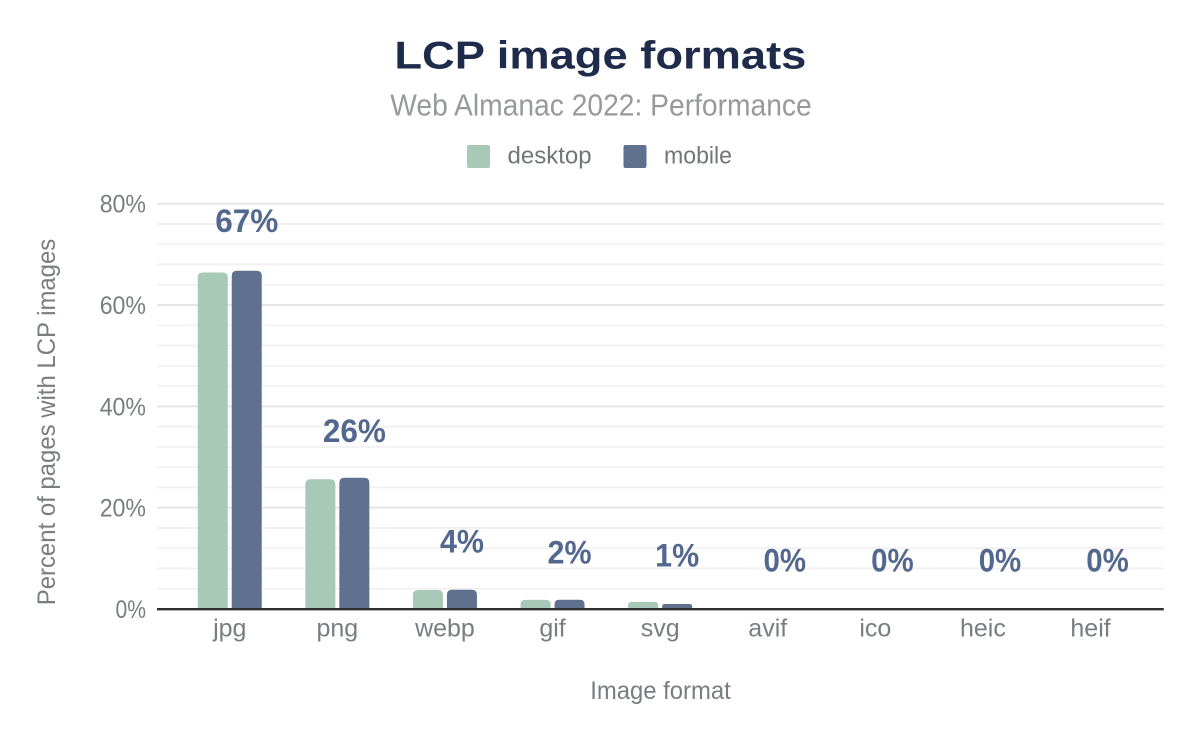  I want to click on svg-text: Image format, so click(660, 691).